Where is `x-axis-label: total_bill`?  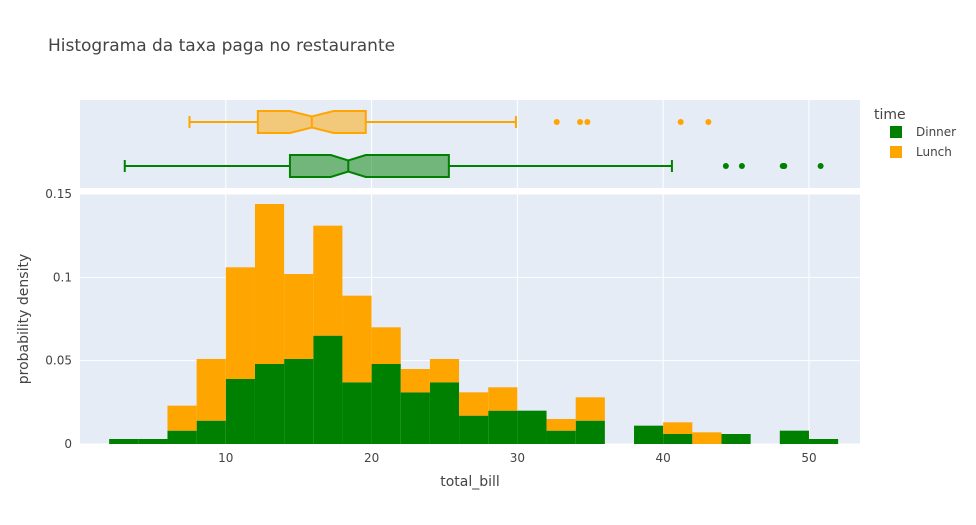
x-axis-label: total_bill is located at coordinates (470, 482).